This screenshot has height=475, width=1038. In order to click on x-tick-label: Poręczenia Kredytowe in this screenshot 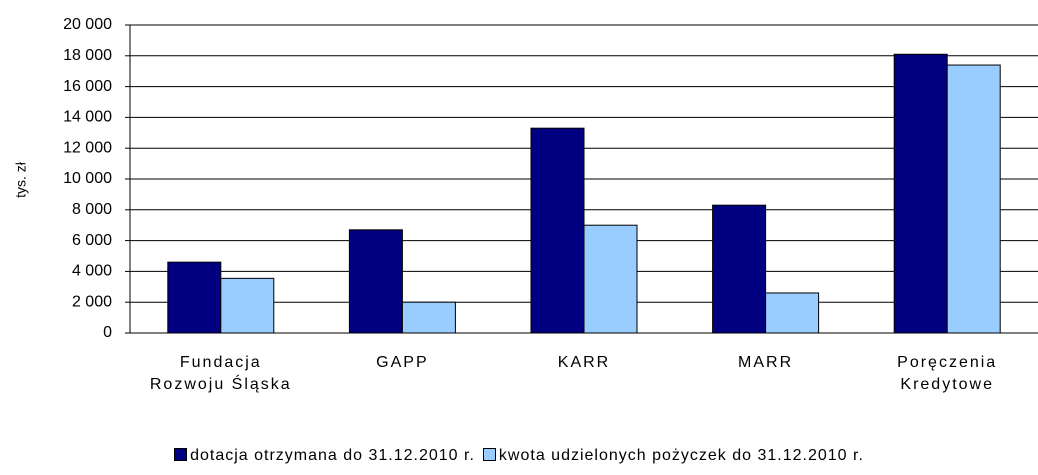, I will do `click(947, 373)`.